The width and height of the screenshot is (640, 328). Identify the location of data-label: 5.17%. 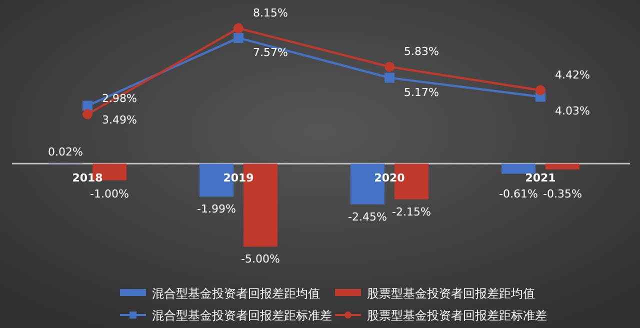
(421, 92).